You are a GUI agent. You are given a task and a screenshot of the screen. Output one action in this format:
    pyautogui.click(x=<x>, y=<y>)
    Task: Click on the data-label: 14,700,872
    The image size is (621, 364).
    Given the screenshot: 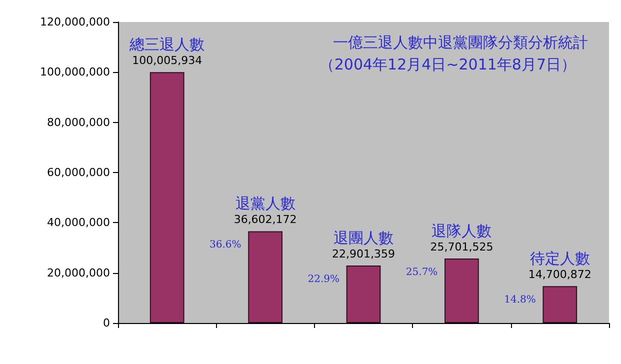 What is the action you would take?
    pyautogui.click(x=560, y=275)
    